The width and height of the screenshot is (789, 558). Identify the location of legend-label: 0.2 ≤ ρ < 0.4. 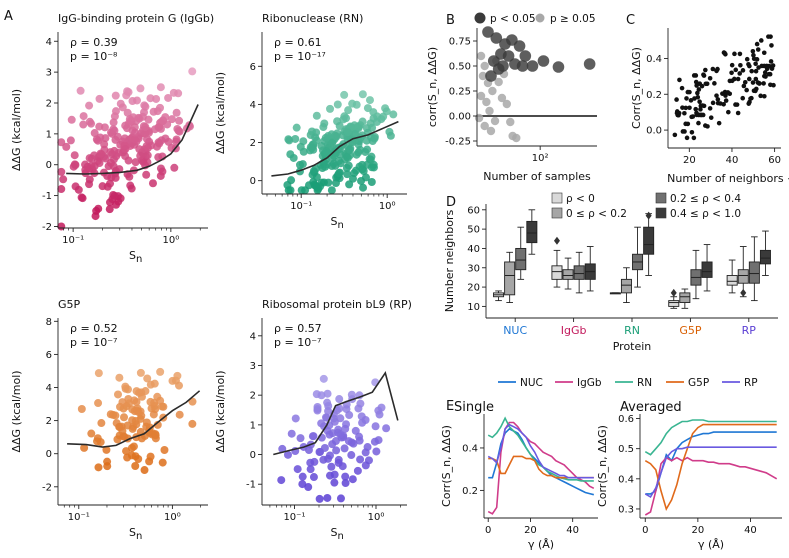
(705, 199).